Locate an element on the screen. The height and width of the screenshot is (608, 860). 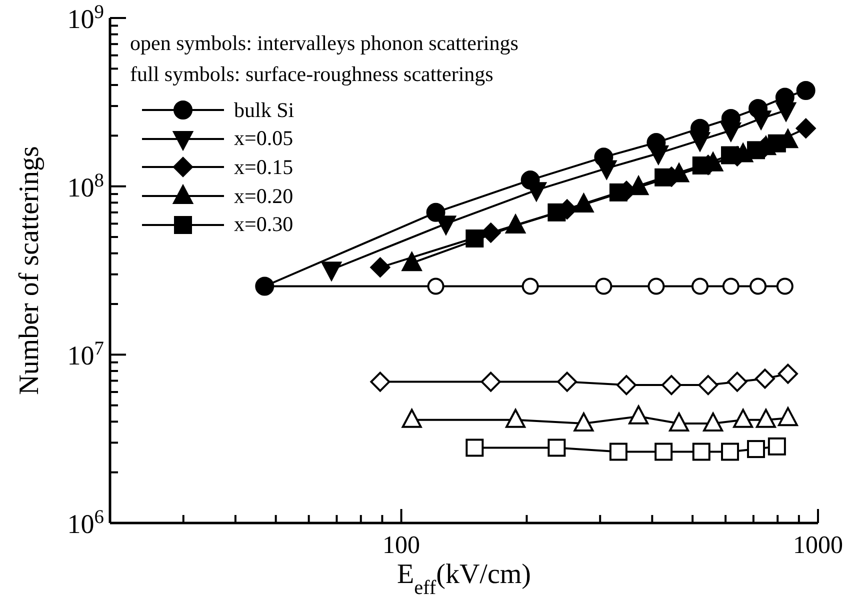
y-axis-title: Number of scatterings is located at coordinates (29, 270).